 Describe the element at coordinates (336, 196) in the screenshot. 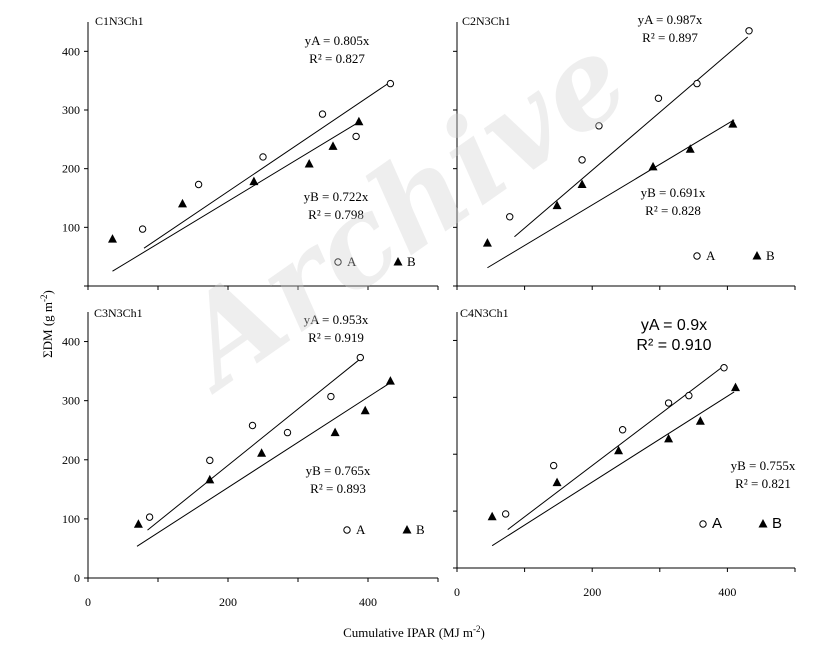

I see `equation-b: yB = 0.722x` at that location.